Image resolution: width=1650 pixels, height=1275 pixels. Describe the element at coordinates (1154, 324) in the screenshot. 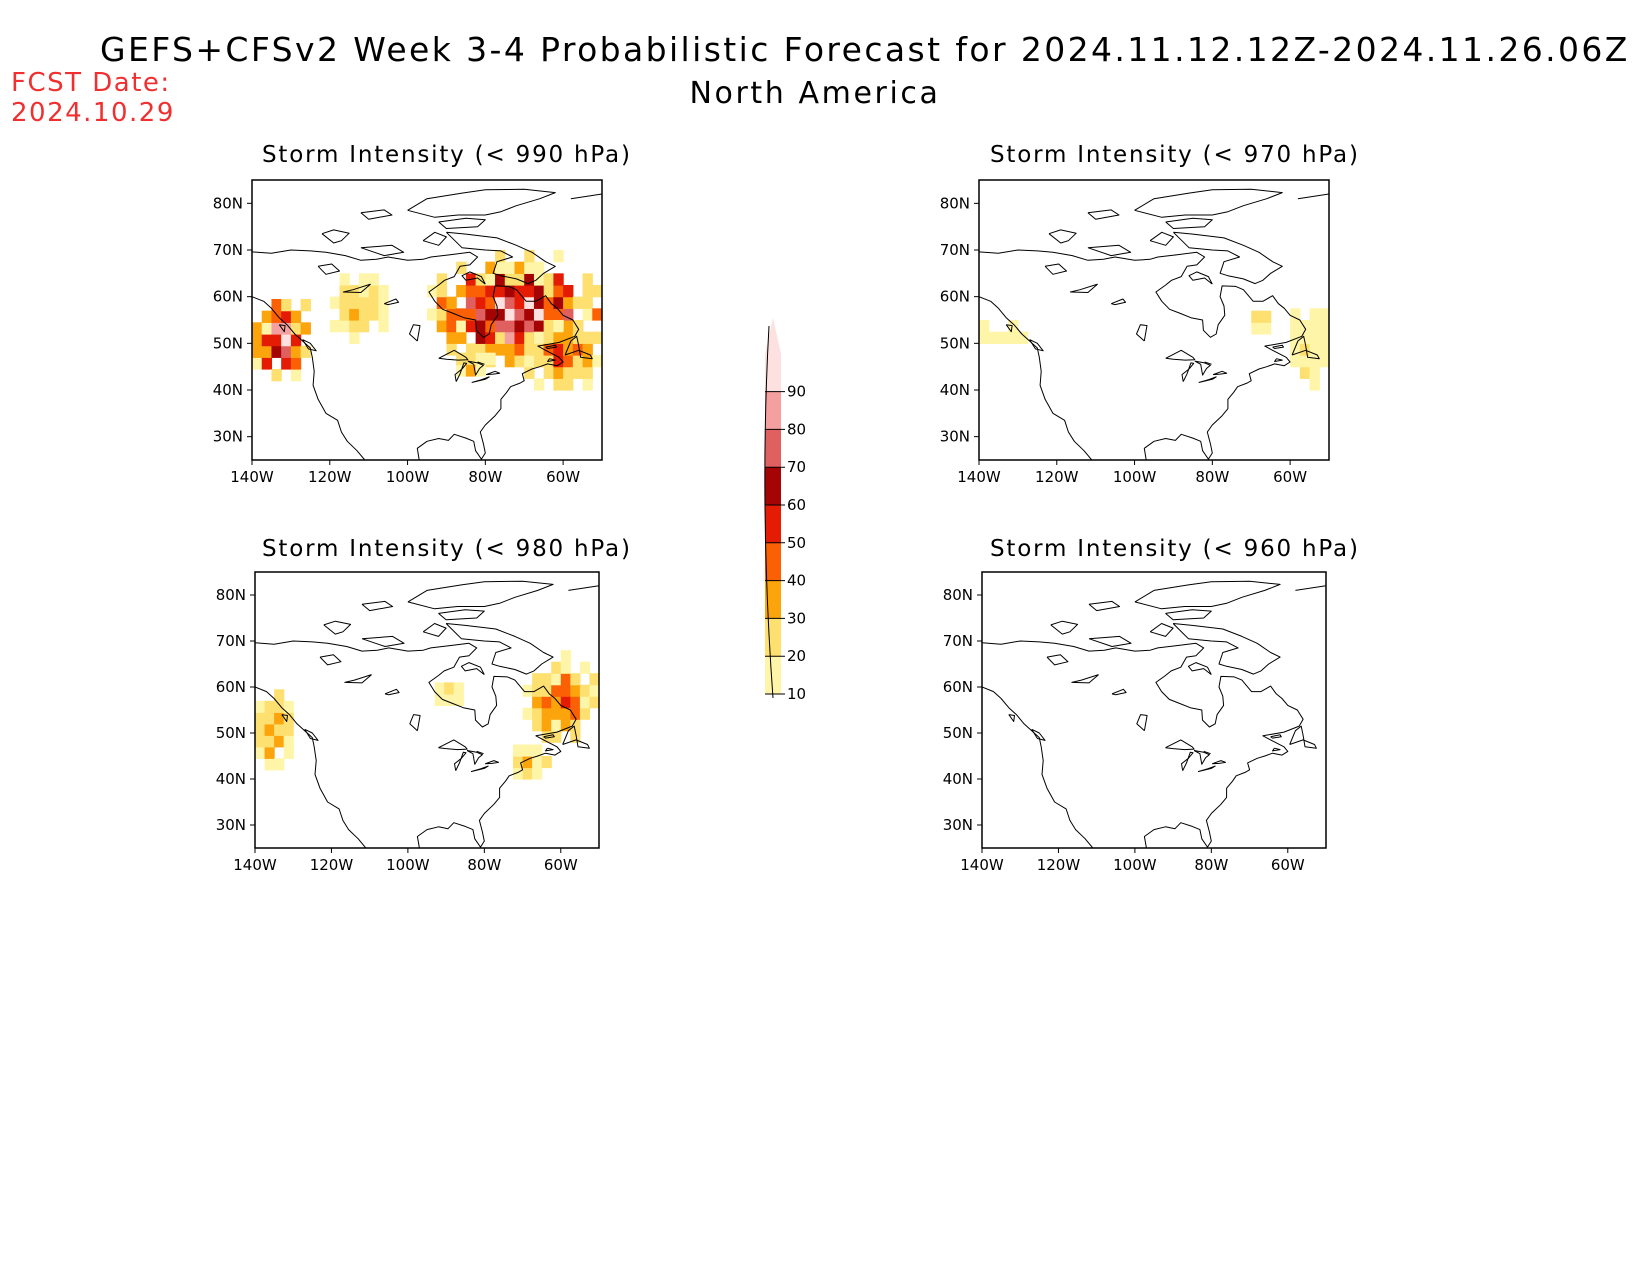

I see `panel-970-coastlines` at that location.